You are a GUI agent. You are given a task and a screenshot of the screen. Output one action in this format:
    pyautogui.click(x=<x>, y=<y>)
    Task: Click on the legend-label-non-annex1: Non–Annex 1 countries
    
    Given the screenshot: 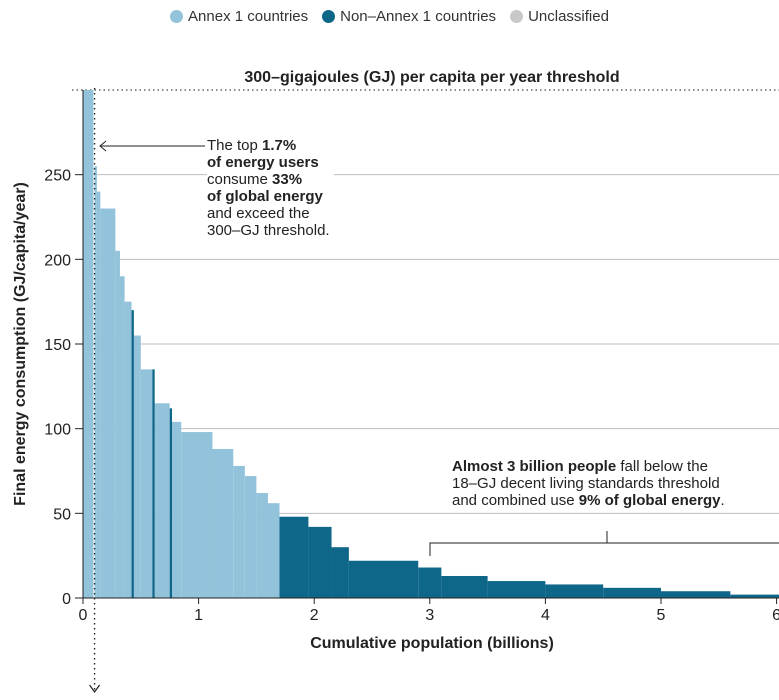 What is the action you would take?
    pyautogui.click(x=418, y=16)
    